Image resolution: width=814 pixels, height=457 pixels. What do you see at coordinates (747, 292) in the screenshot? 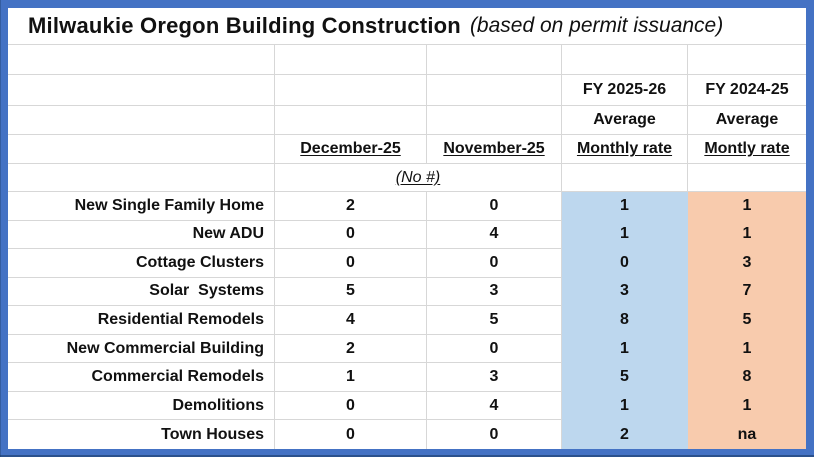
I see `fy25-value: 7` at bounding box center [747, 292].